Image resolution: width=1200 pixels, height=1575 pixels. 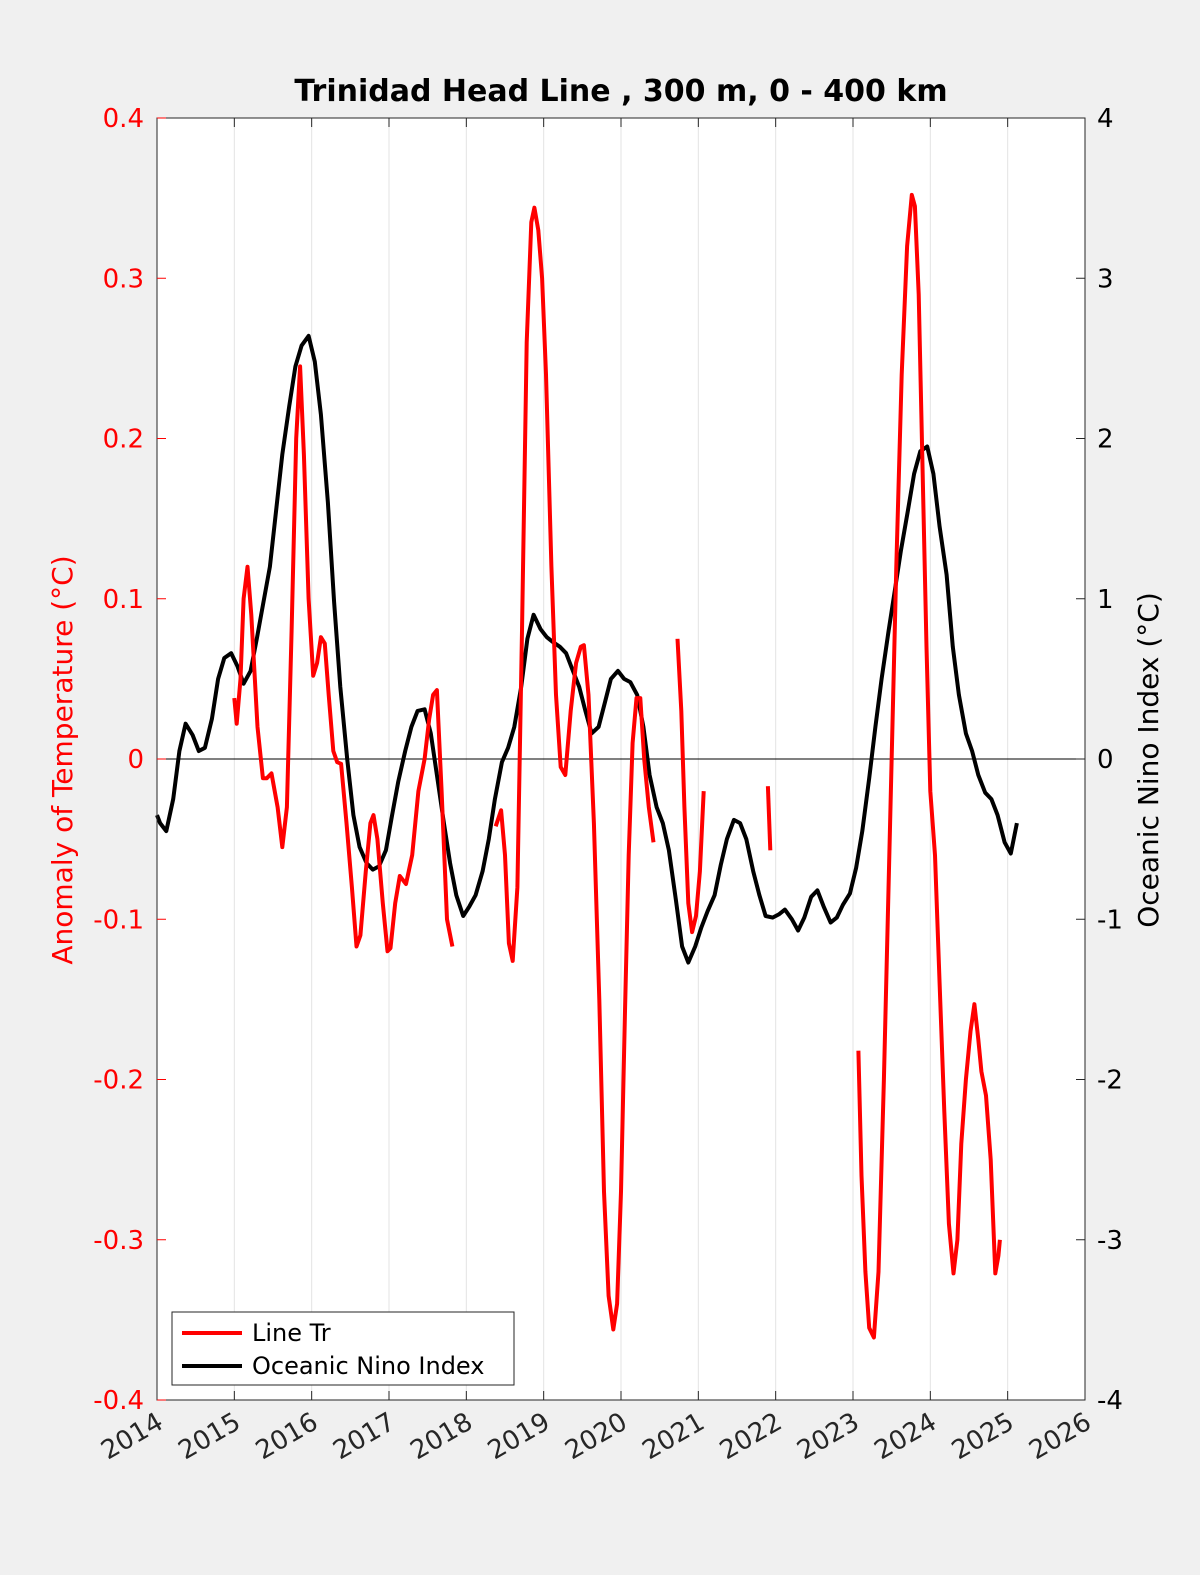 What do you see at coordinates (123, 440) in the screenshot?
I see `y-left-tick-label: 0.2` at bounding box center [123, 440].